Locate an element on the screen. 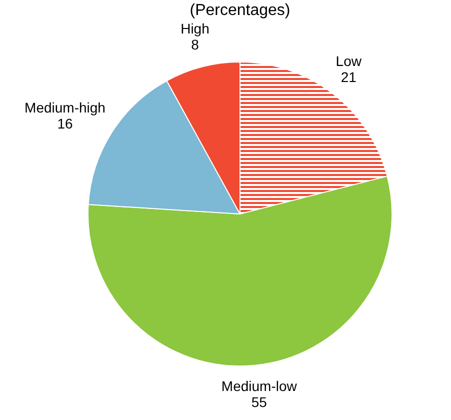  slice-label: Medium-high is located at coordinates (65, 107).